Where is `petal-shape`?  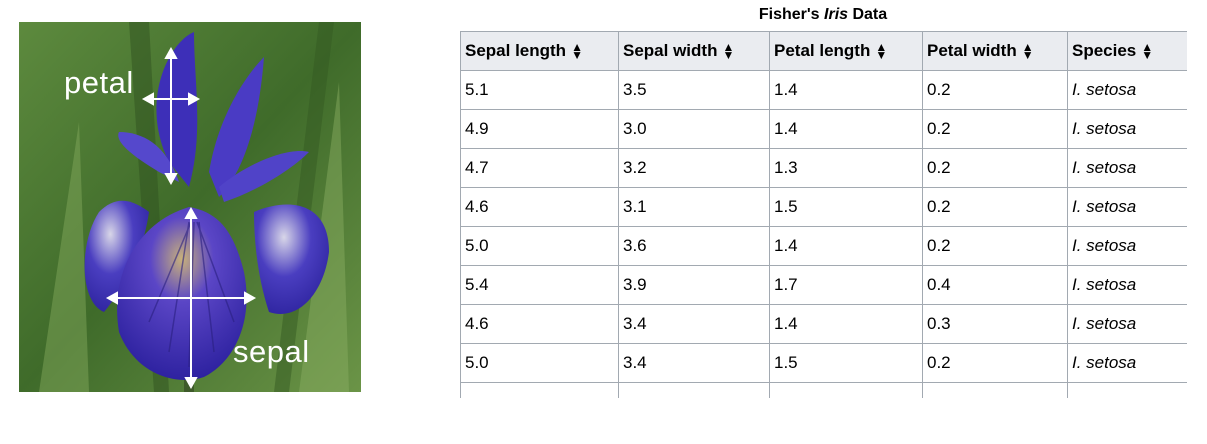
petal-shape is located at coordinates (177, 109).